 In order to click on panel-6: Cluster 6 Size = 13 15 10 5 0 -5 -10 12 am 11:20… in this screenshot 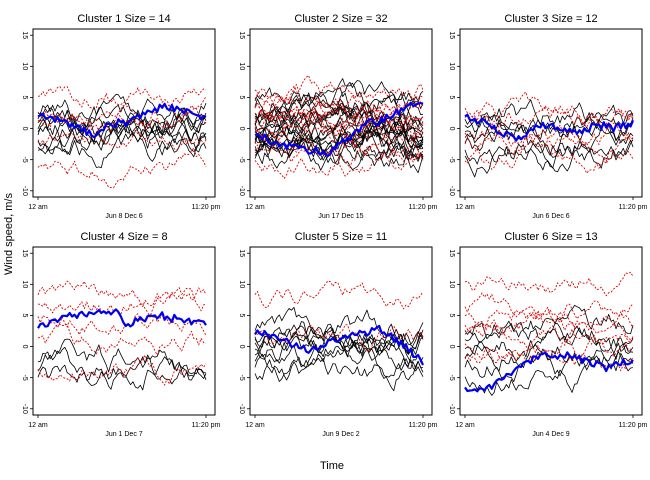, I will do `click(547, 334)`.